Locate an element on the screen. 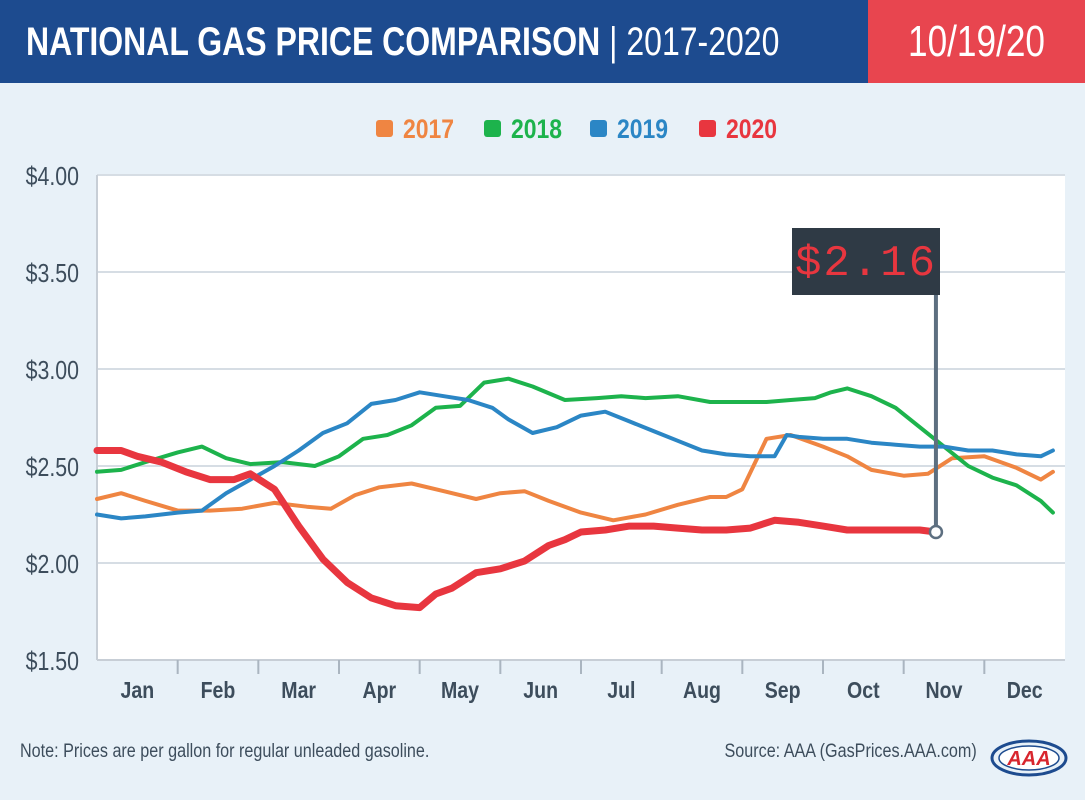 The image size is (1085, 800). x-tick-label: Jan is located at coordinates (137, 691).